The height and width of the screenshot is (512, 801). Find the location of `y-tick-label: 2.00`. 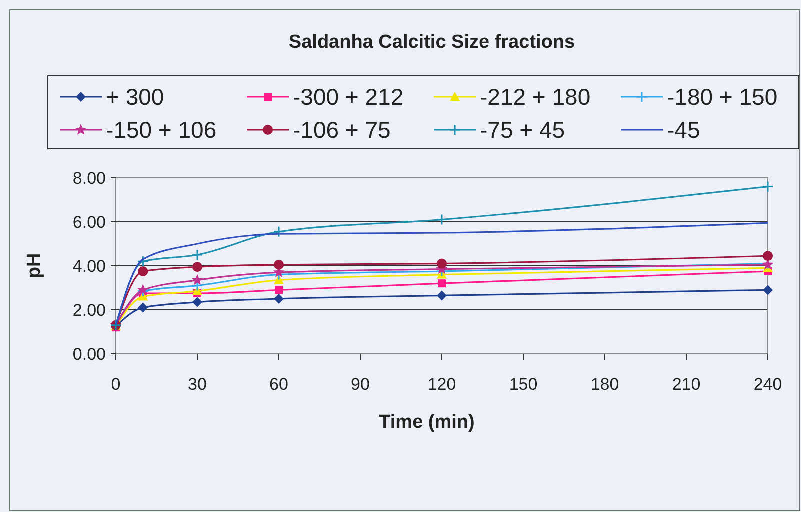

y-tick-label: 2.00 is located at coordinates (89, 310).